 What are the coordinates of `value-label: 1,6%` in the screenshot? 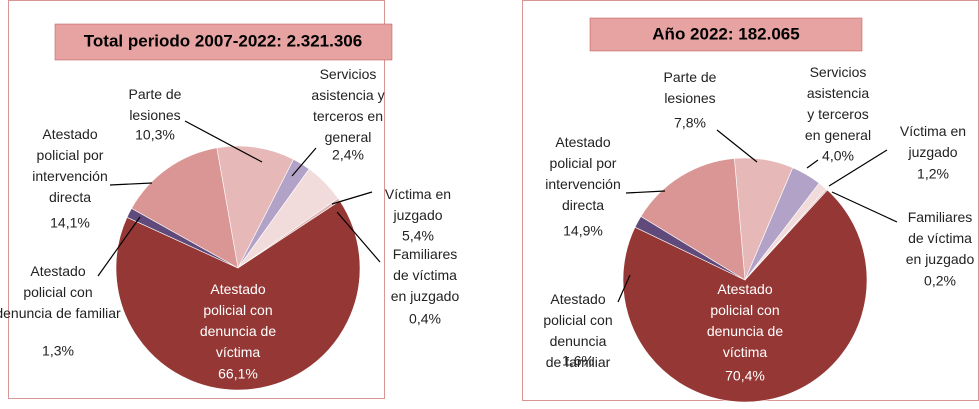 It's located at (578, 361).